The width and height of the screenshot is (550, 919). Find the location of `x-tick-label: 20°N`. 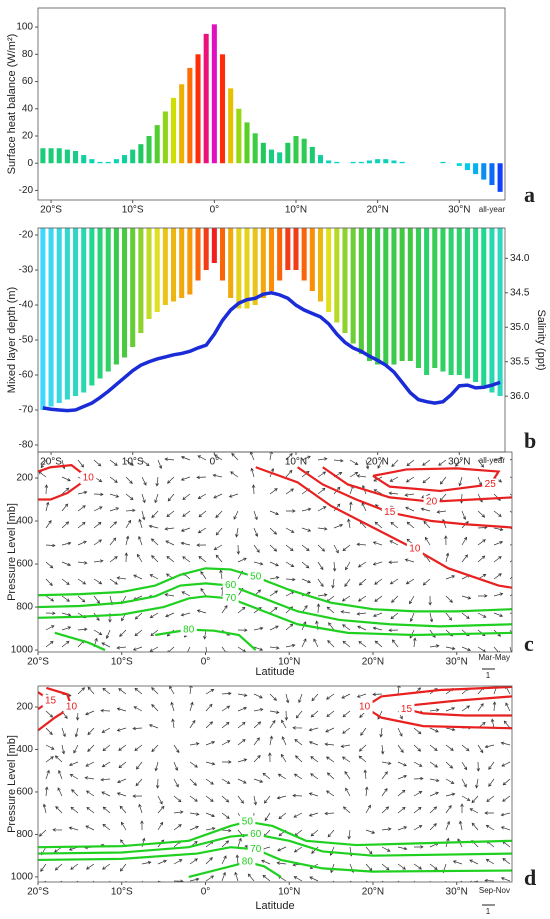

x-tick-label: 20°N is located at coordinates (373, 662).